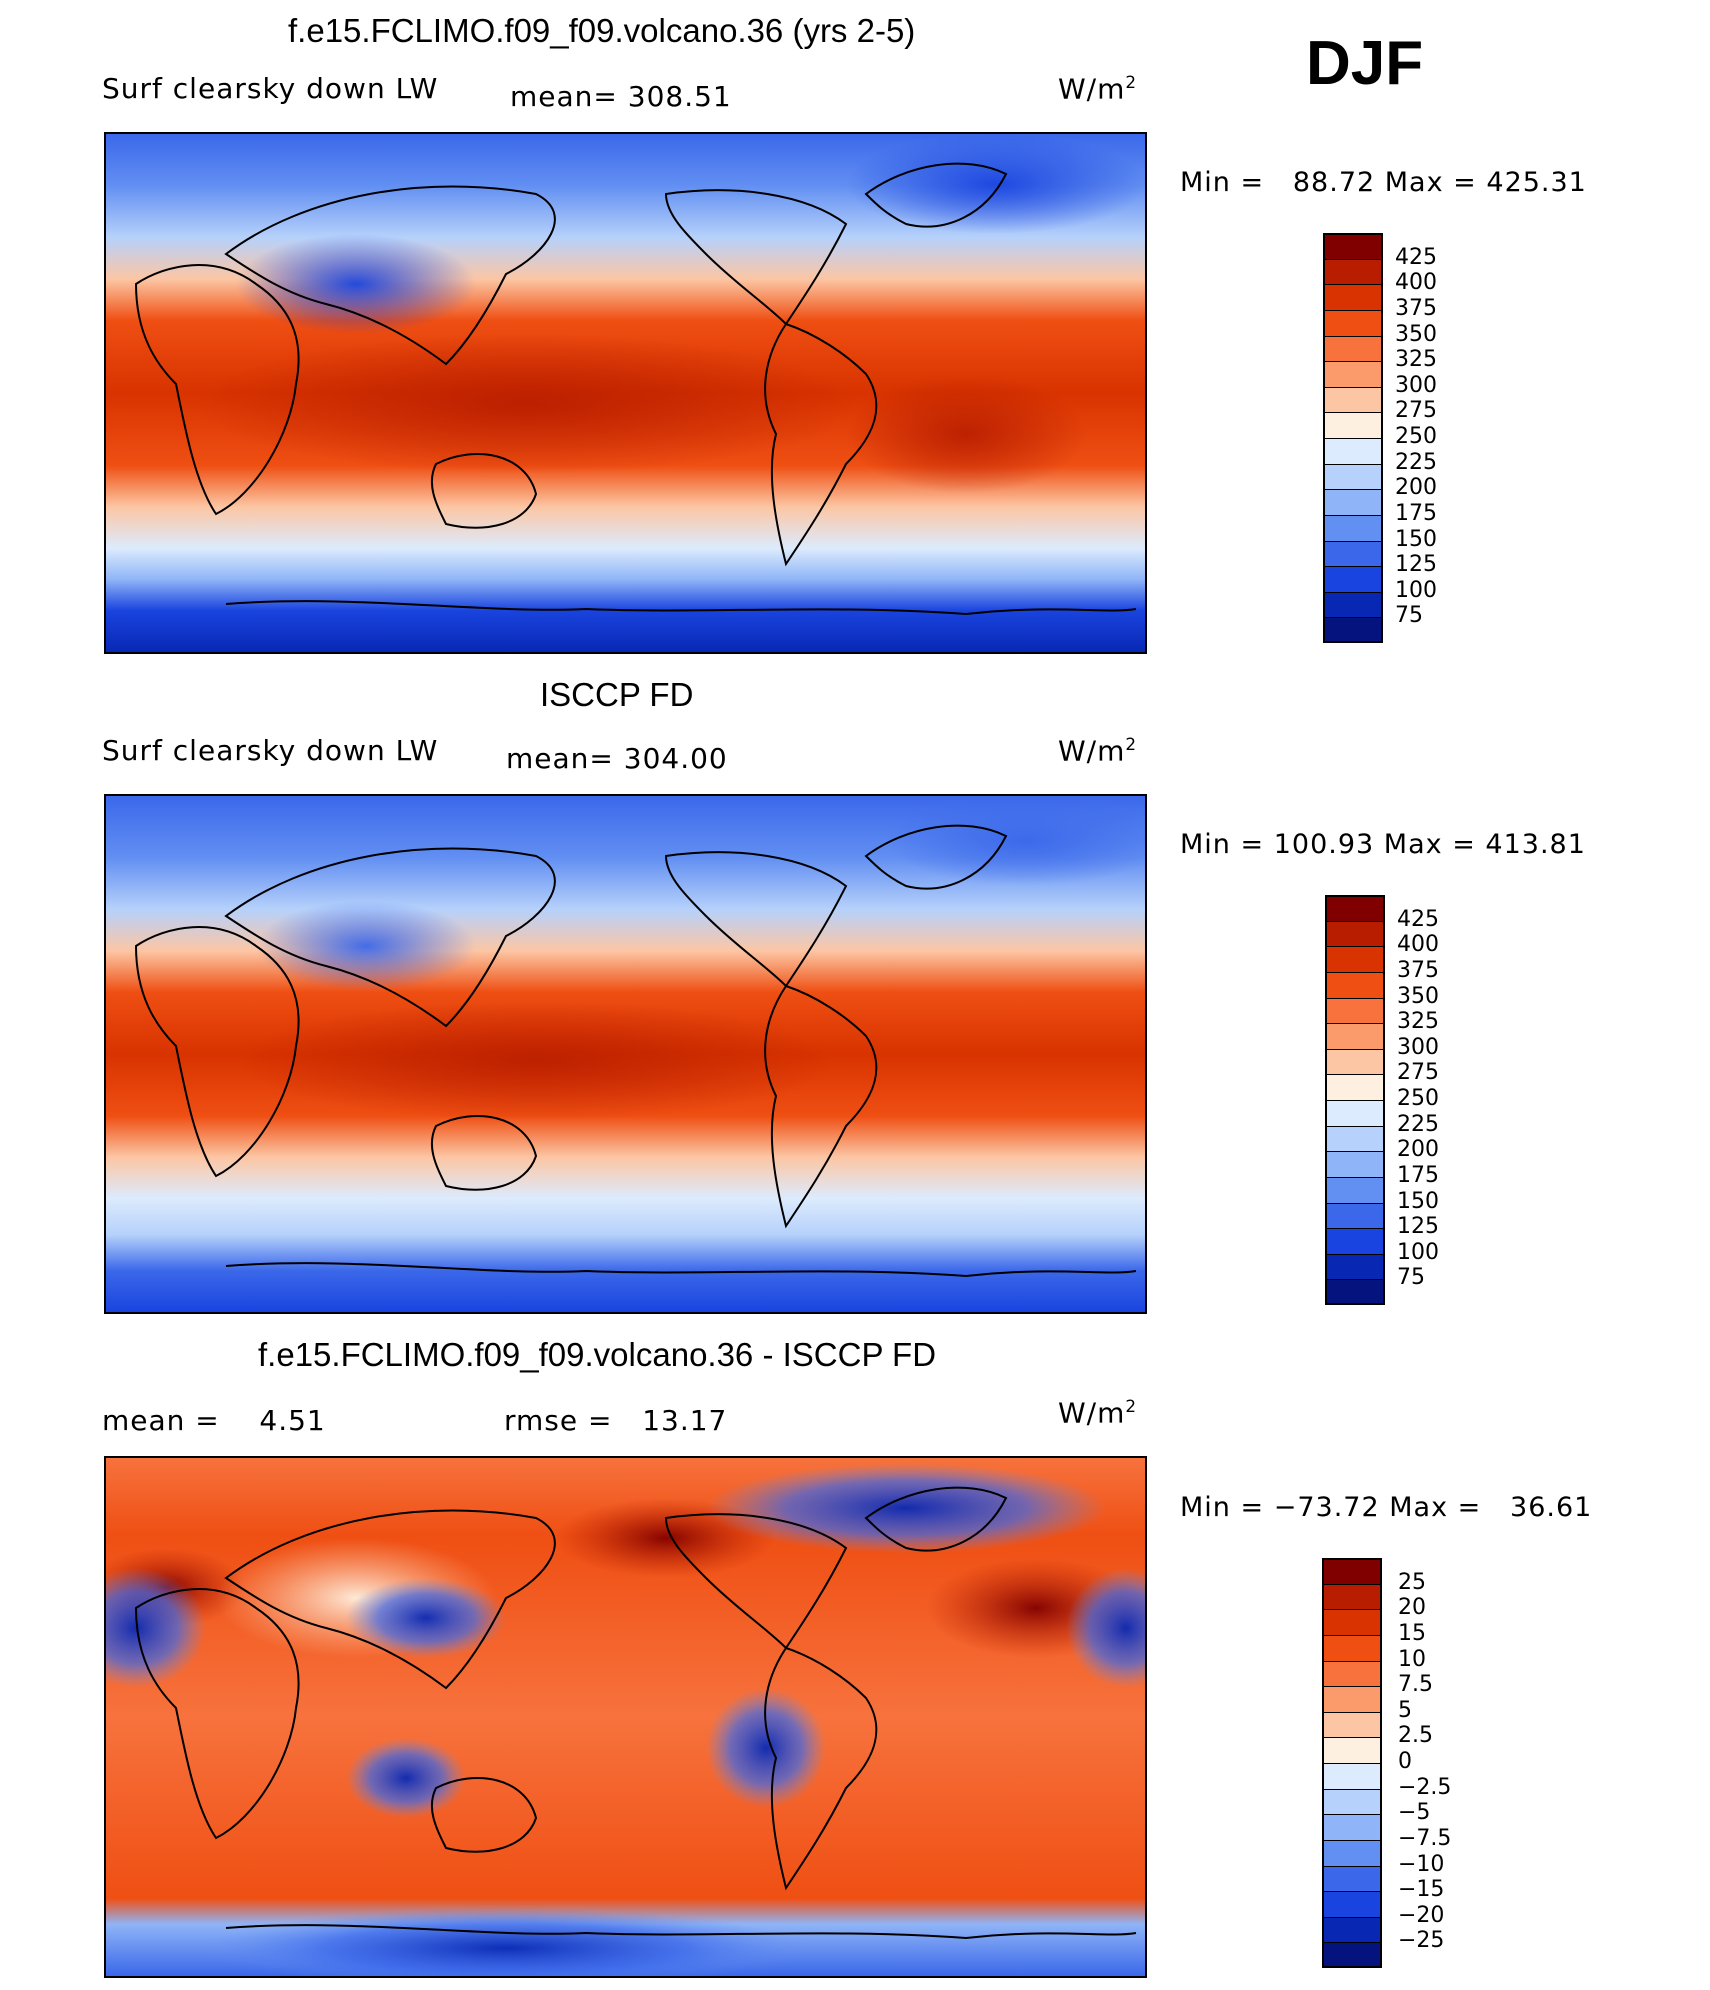 This screenshot has height=1990, width=1710. Describe the element at coordinates (1383, 182) in the screenshot. I see `panel1-minmax: Min = 88.72 Max = 425.31` at that location.